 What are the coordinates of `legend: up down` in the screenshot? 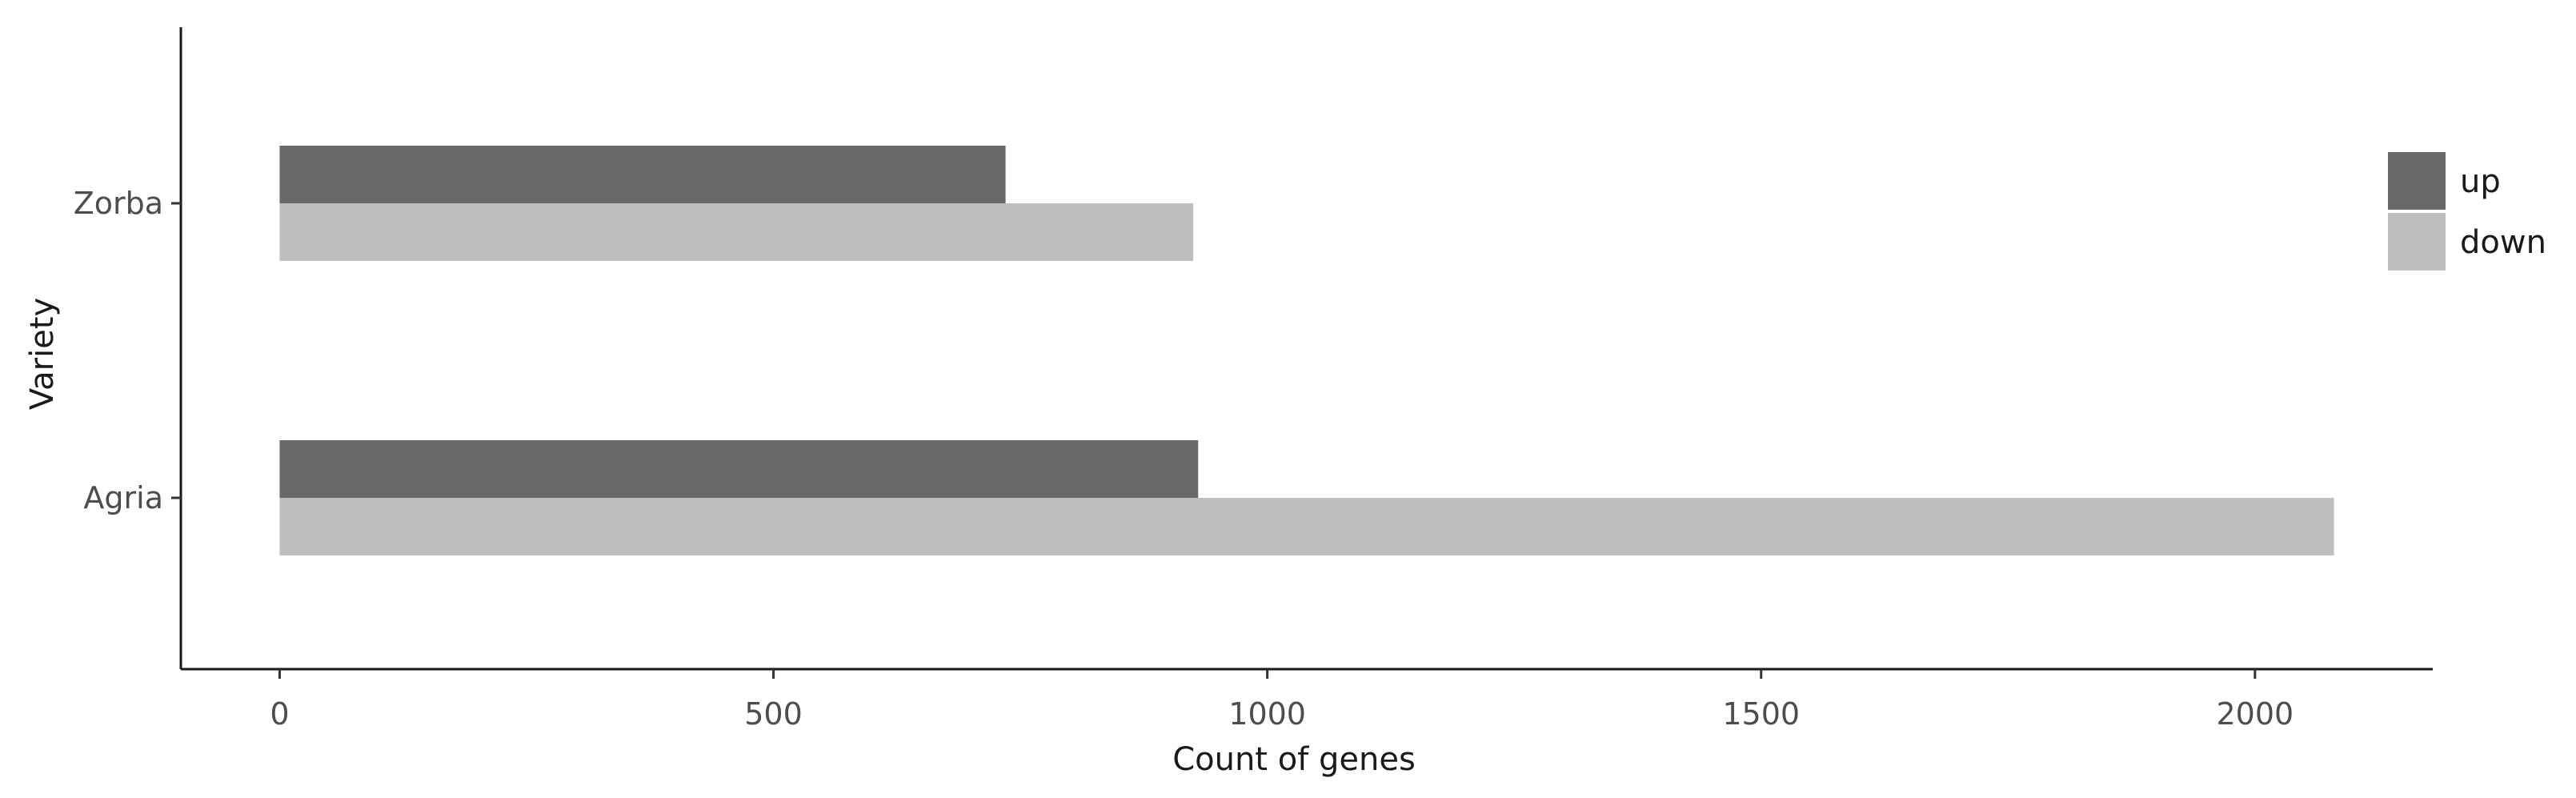 It's located at (2467, 211).